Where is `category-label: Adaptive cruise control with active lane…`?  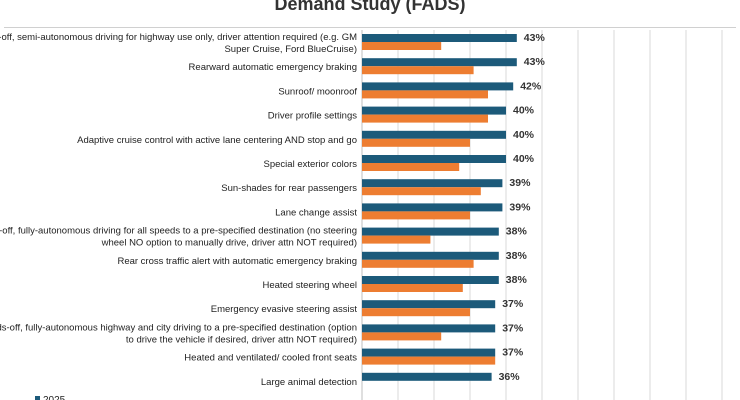 category-label: Adaptive cruise control with active lane… is located at coordinates (217, 140).